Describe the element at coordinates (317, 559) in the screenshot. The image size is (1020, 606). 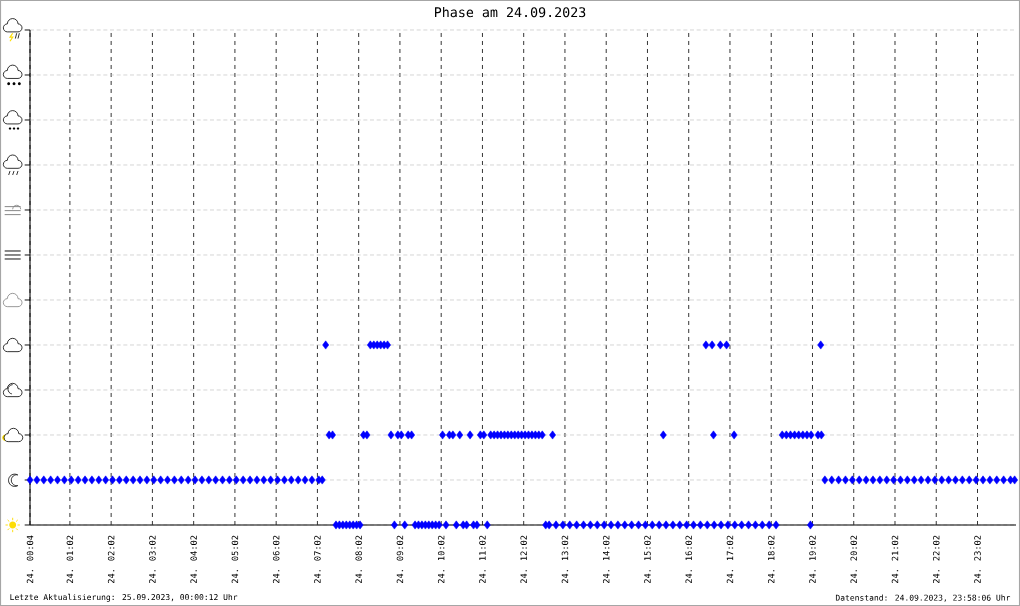
I see `x-tick-label: 24. 07:02` at that location.